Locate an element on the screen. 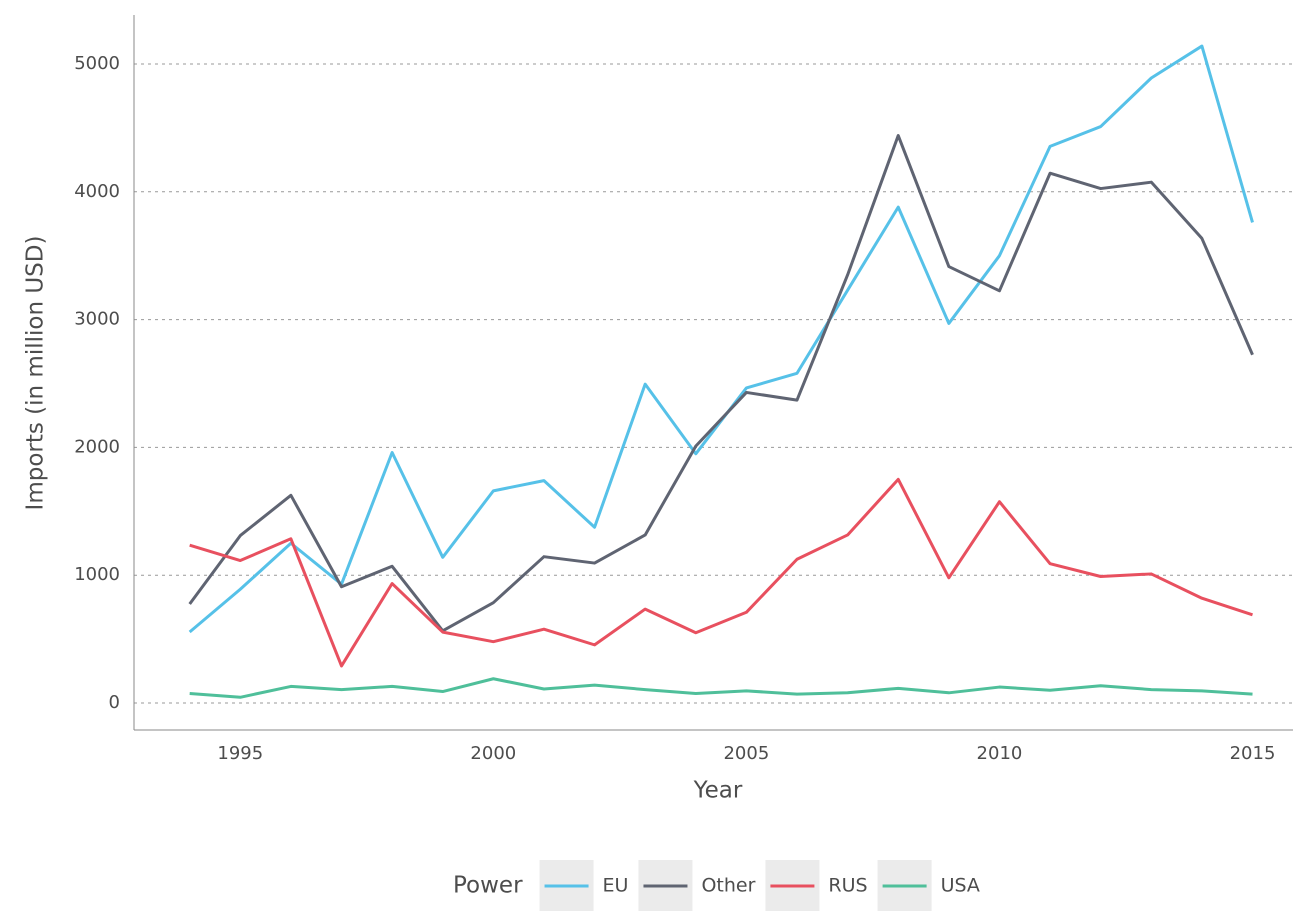 This screenshot has height=911, width=1294. y-tick-label: 4000 is located at coordinates (97, 191).